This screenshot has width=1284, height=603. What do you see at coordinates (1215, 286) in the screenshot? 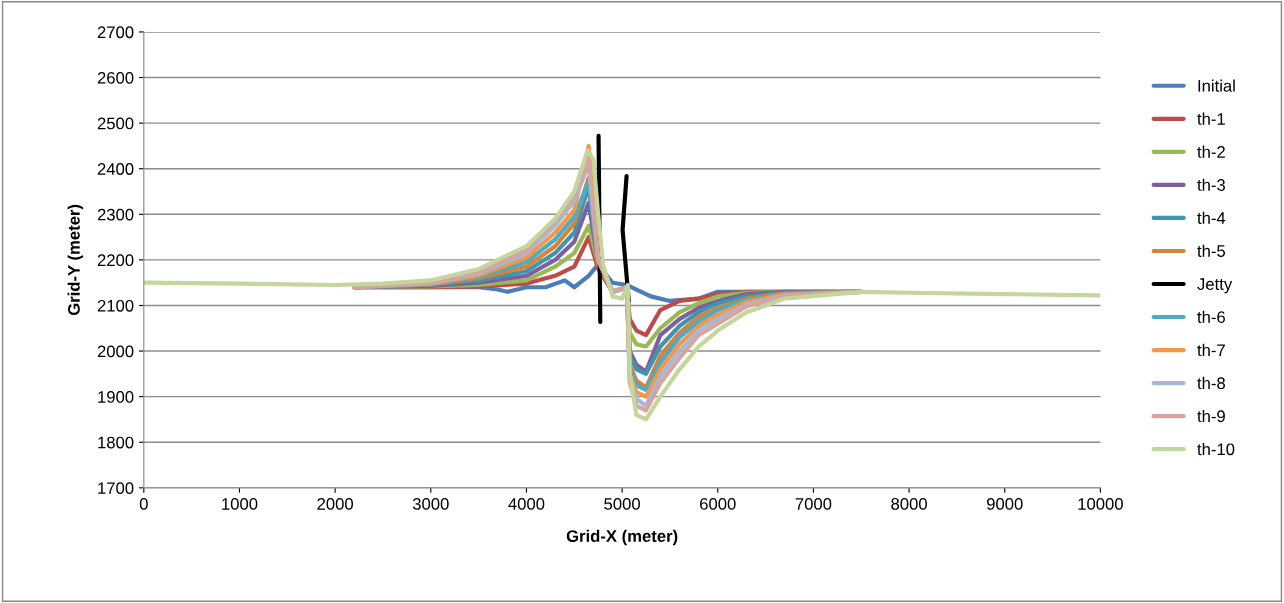
I see `legend-label: Jetty` at bounding box center [1215, 286].